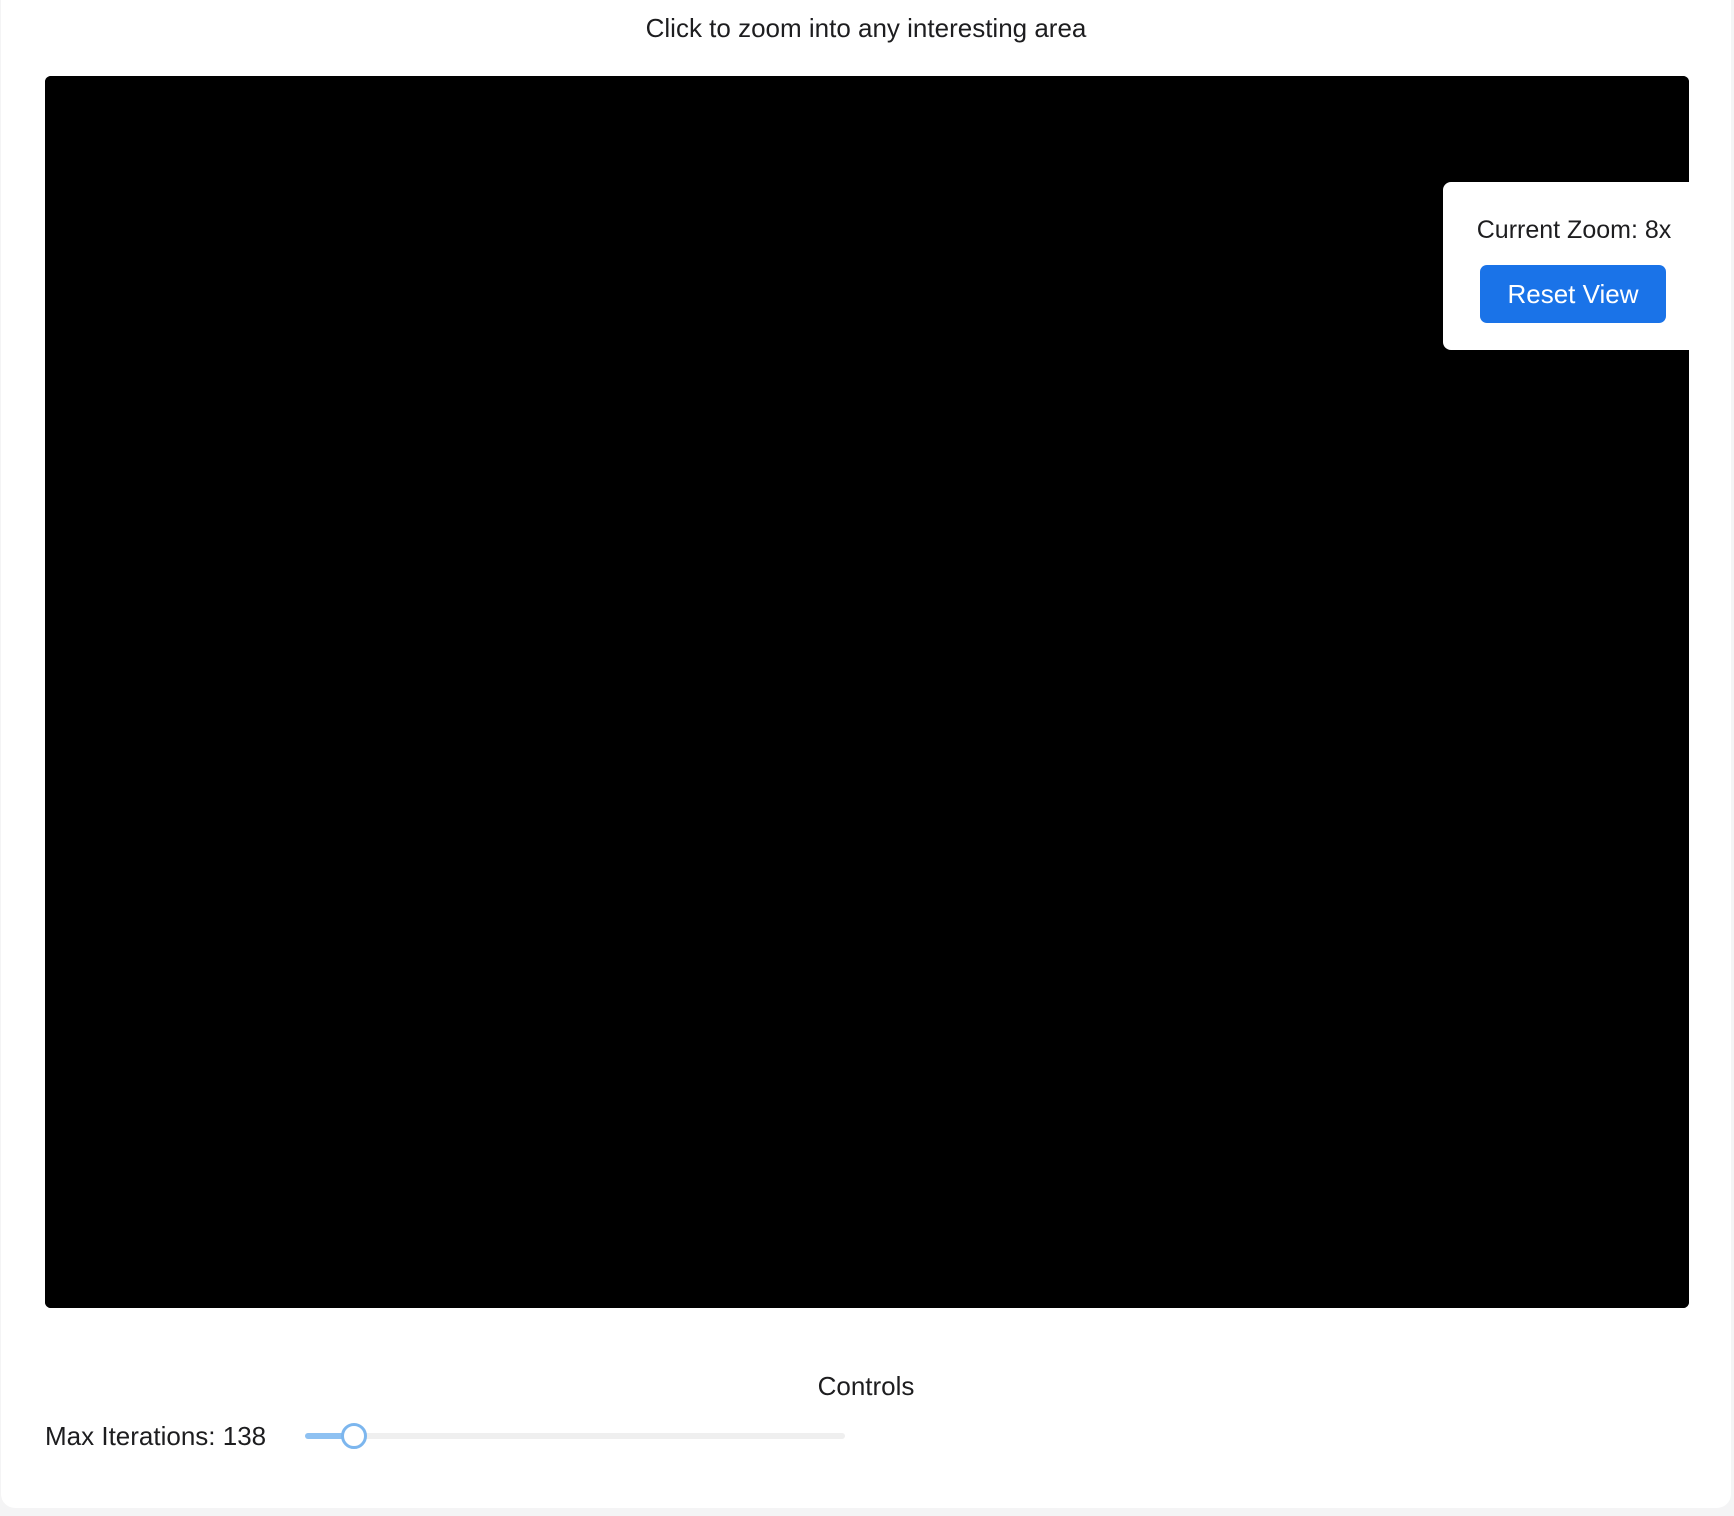 Image resolution: width=1734 pixels, height=1516 pixels. I want to click on zoom-panel: Current Zoom: 8x Reset View, so click(1566, 266).